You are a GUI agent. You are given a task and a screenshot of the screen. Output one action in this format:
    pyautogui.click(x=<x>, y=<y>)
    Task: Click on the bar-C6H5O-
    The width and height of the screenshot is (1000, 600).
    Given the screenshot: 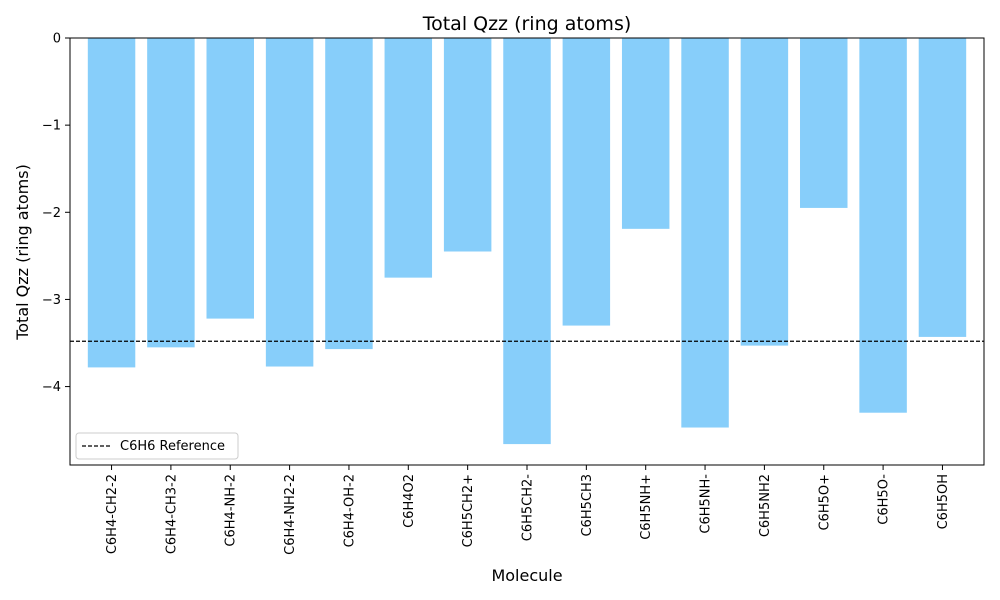 What is the action you would take?
    pyautogui.click(x=883, y=225)
    